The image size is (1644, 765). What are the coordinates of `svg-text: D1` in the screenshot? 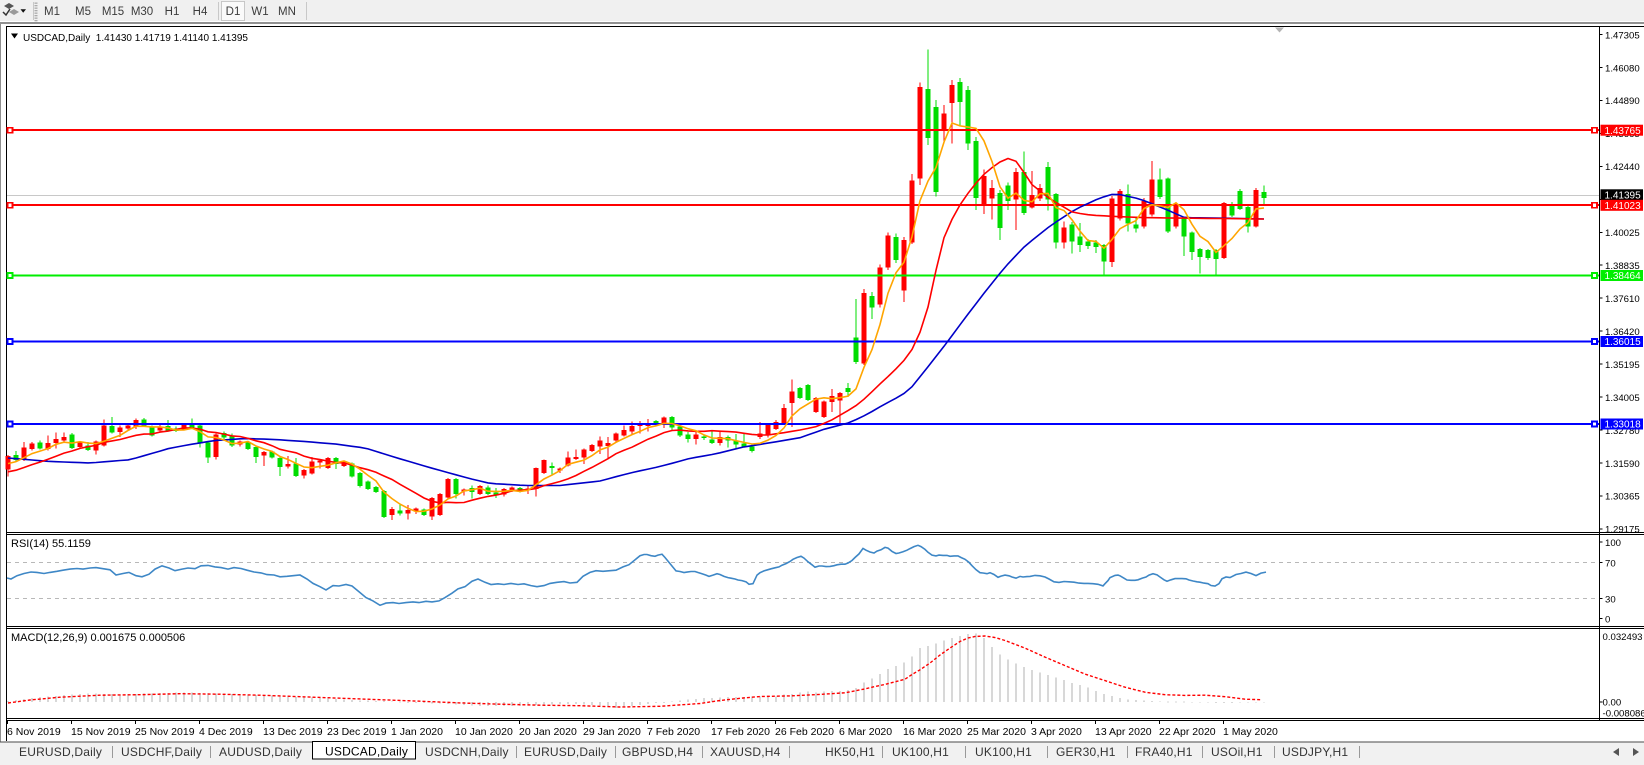 It's located at (233, 12).